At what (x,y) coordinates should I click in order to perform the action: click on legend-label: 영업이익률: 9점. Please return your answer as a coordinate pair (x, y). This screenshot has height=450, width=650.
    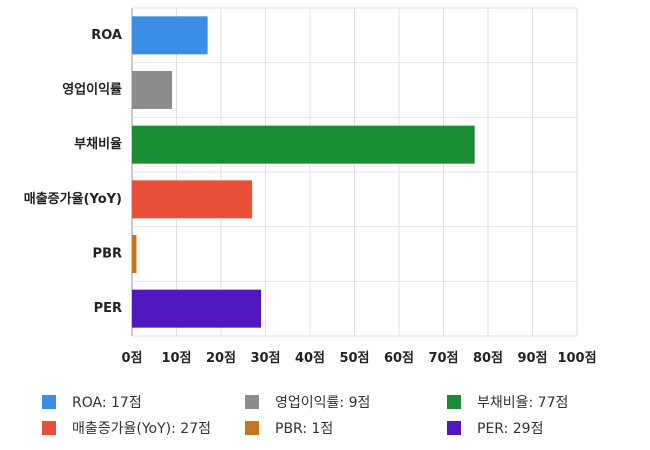
    Looking at the image, I should click on (323, 403).